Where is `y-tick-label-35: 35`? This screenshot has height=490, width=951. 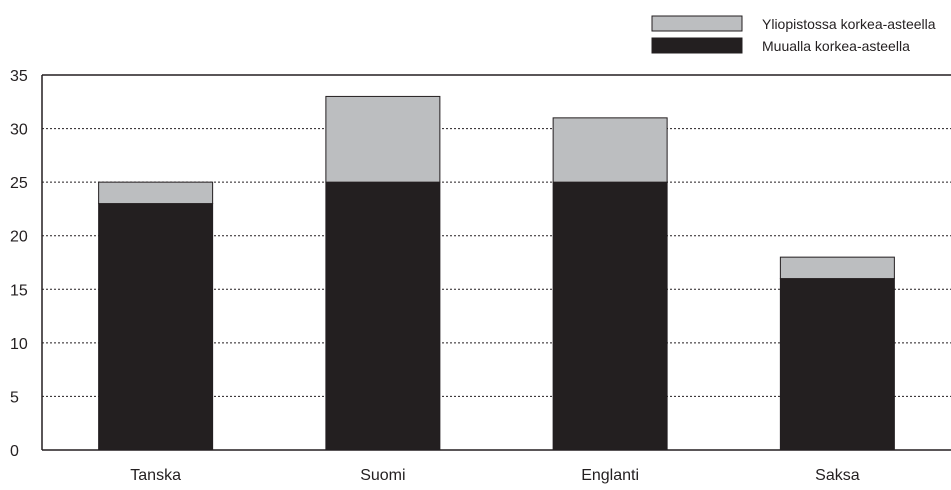 y-tick-label-35: 35 is located at coordinates (19, 76).